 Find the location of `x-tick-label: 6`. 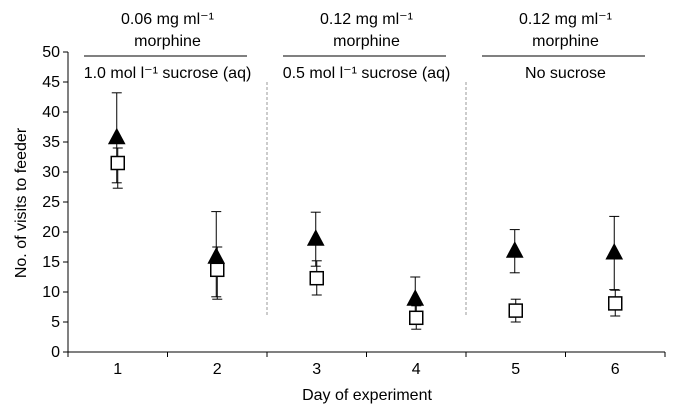

x-tick-label: 6 is located at coordinates (615, 369).